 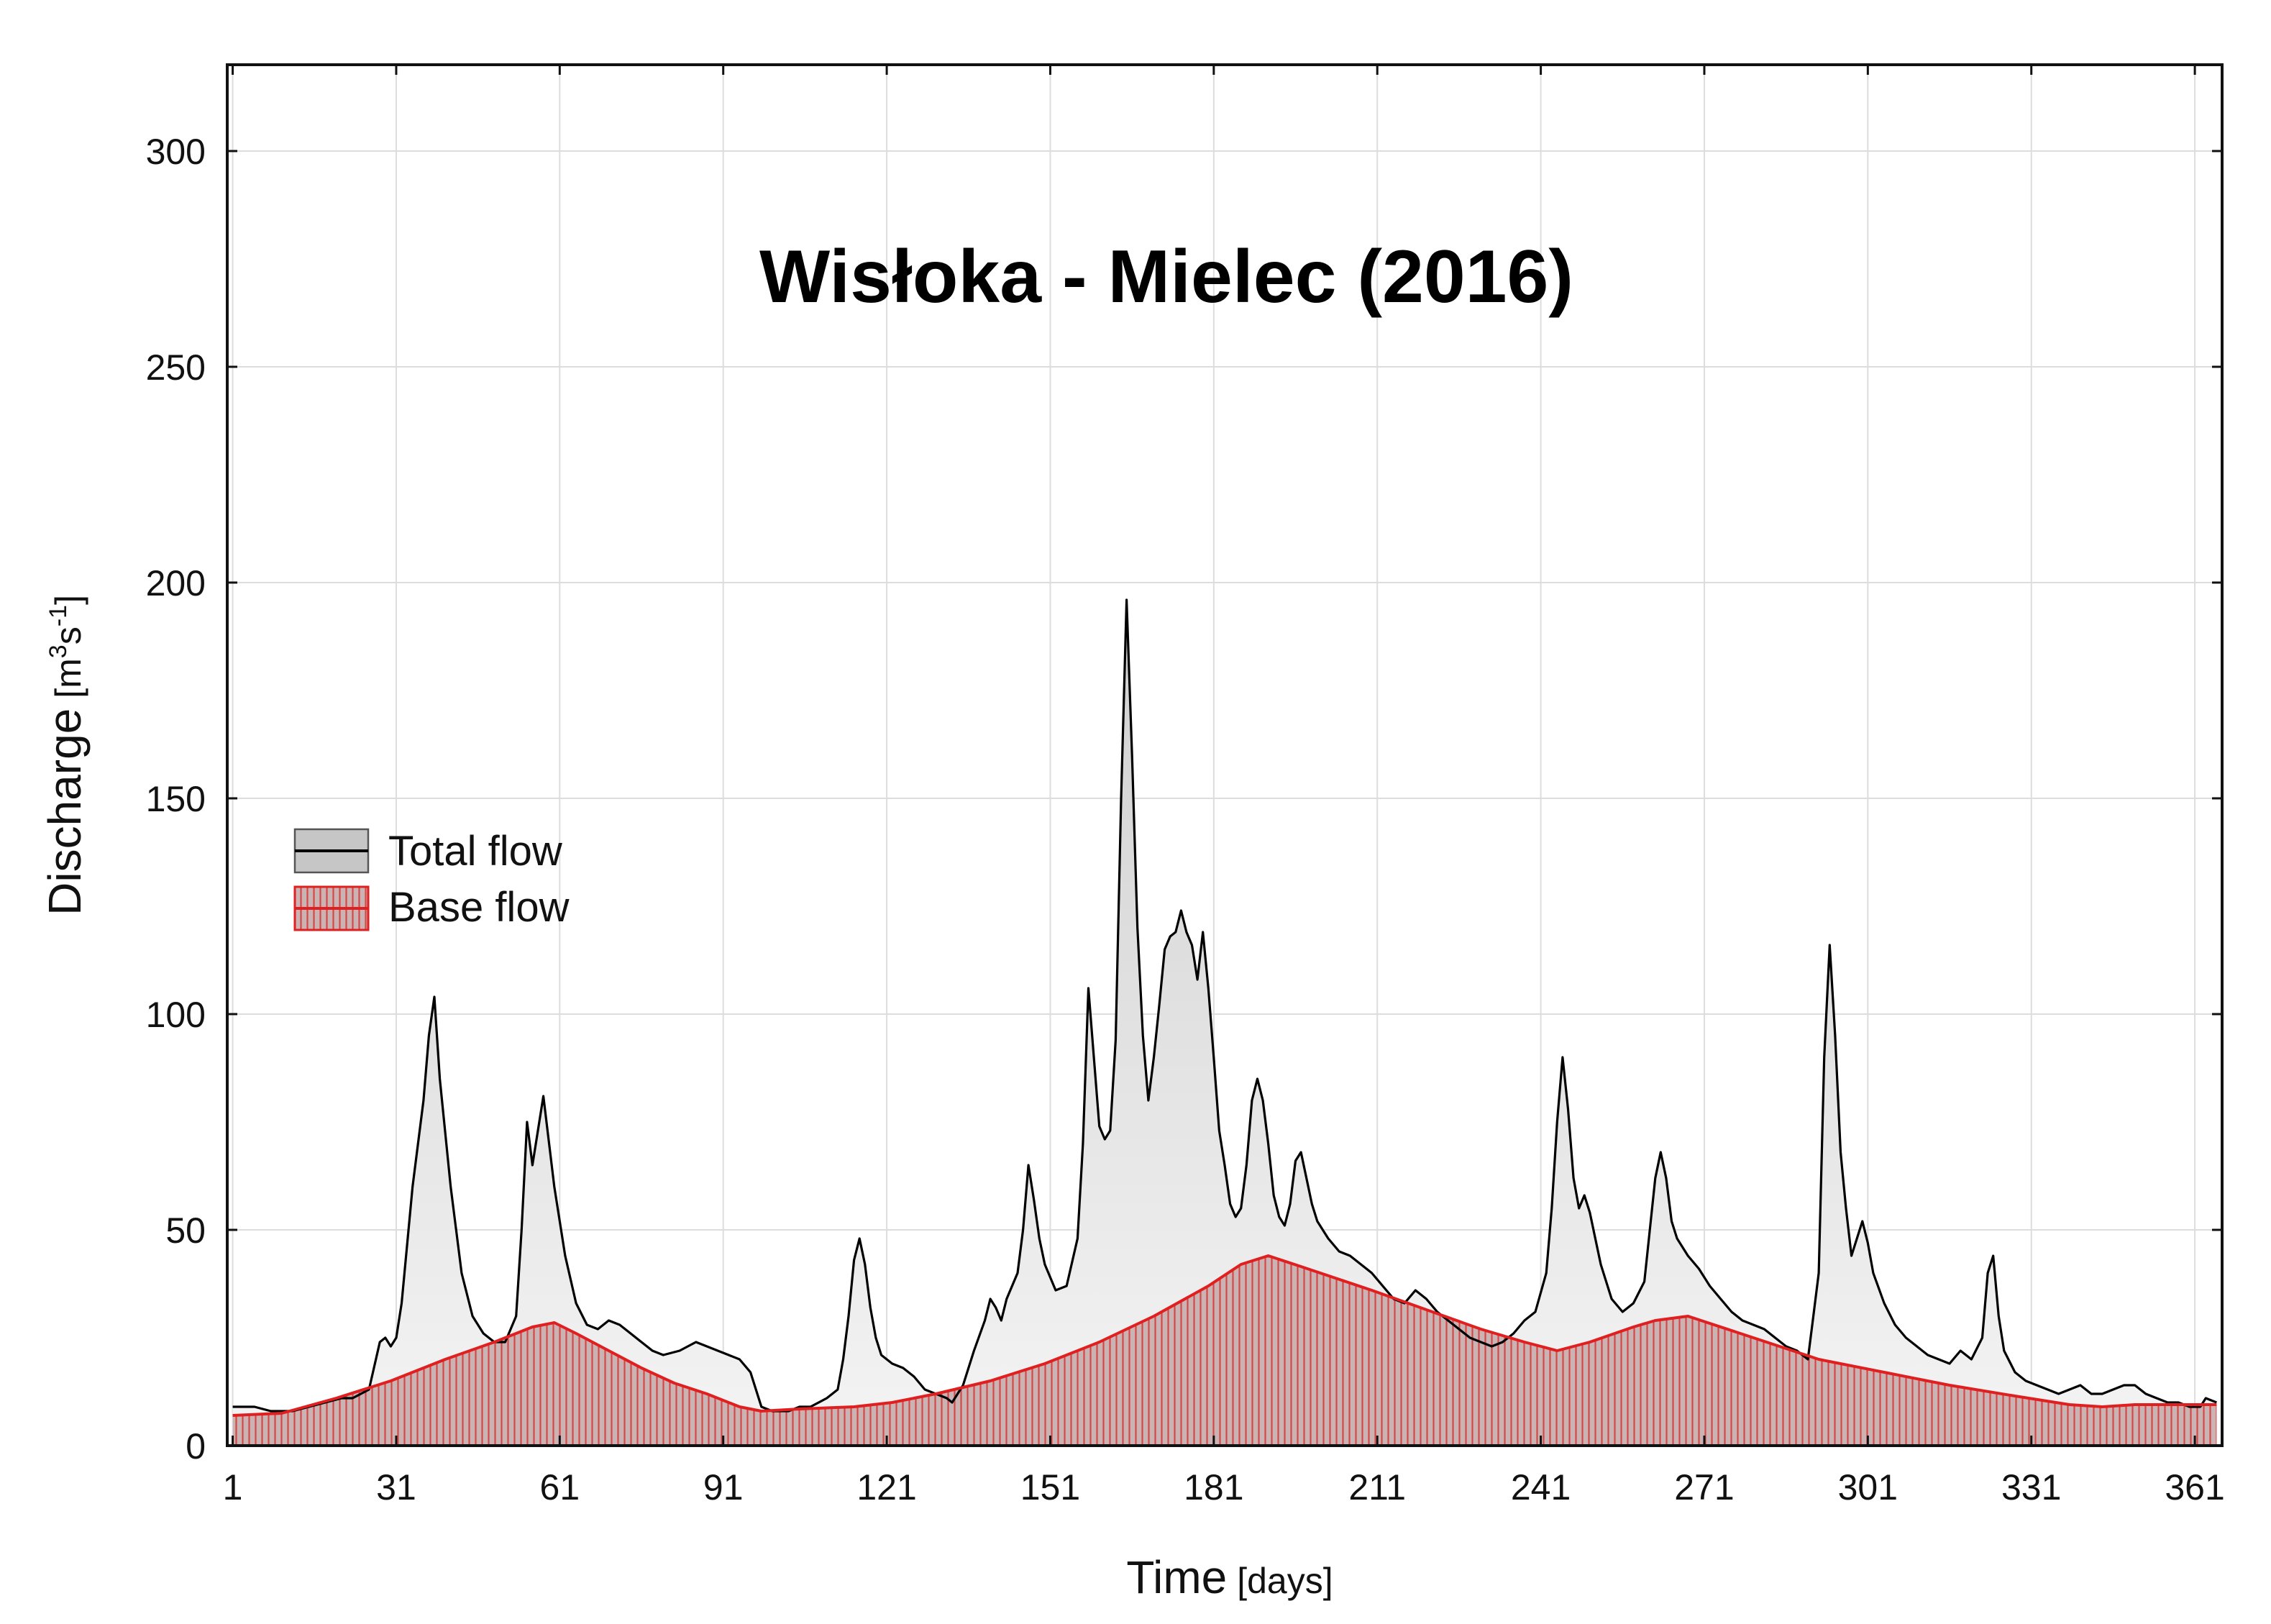 What do you see at coordinates (233, 1487) in the screenshot?
I see `x-tick-label: 1` at bounding box center [233, 1487].